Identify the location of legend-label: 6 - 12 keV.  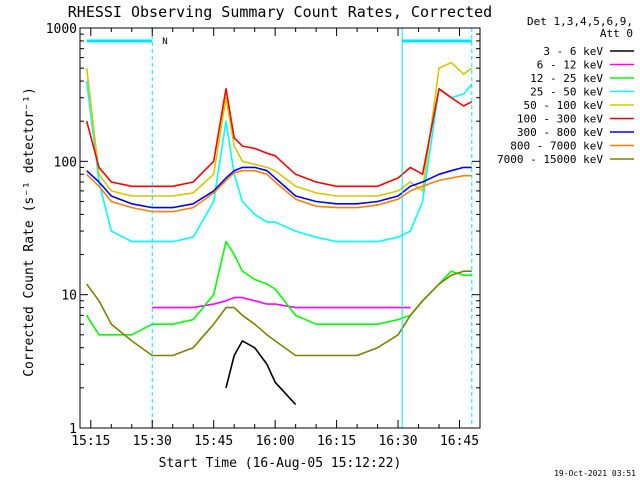
(570, 65).